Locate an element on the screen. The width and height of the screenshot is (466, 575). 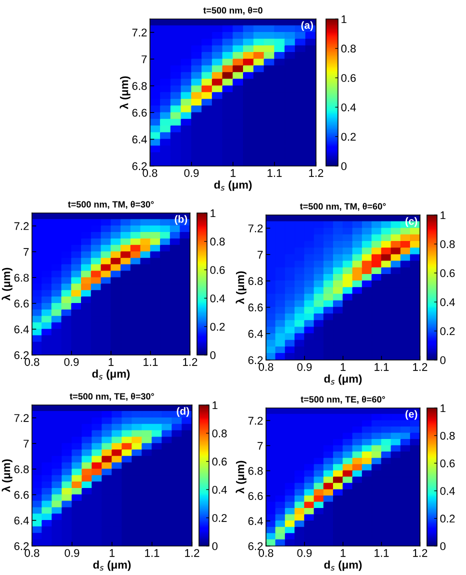
annotation: (a) is located at coordinates (307, 26).